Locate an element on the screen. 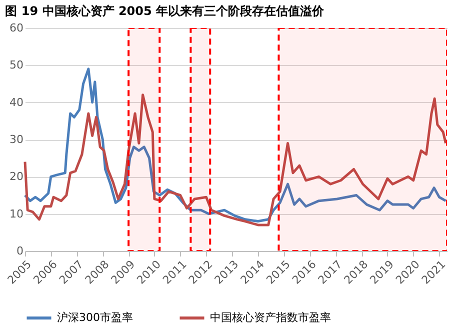  y-tick-label: 40 is located at coordinates (17, 102).